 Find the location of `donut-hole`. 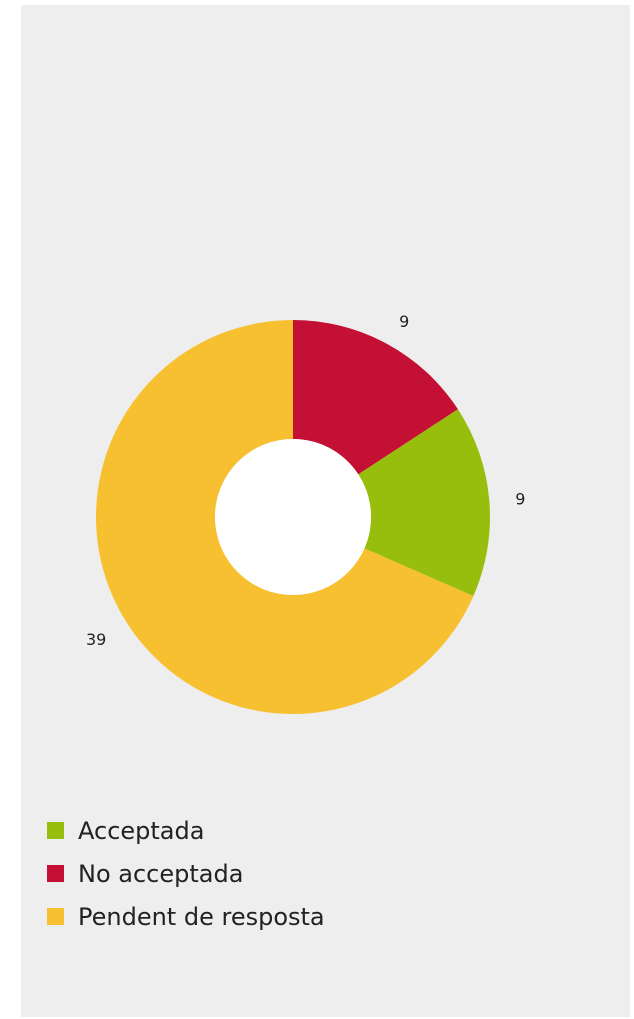

donut-hole is located at coordinates (293, 517).